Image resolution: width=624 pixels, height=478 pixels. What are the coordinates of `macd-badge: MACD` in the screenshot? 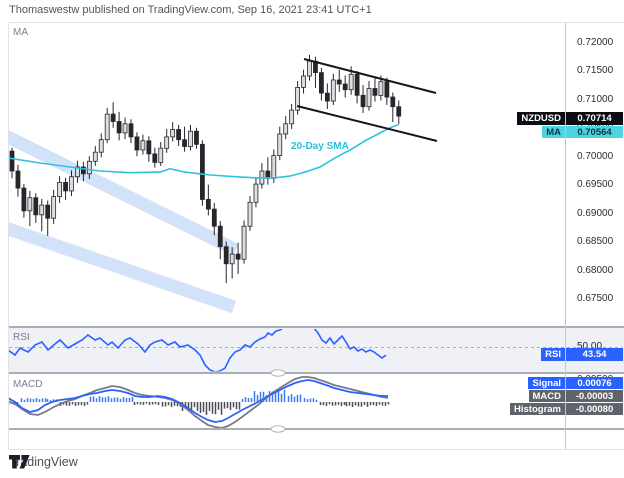 It's located at (546, 396).